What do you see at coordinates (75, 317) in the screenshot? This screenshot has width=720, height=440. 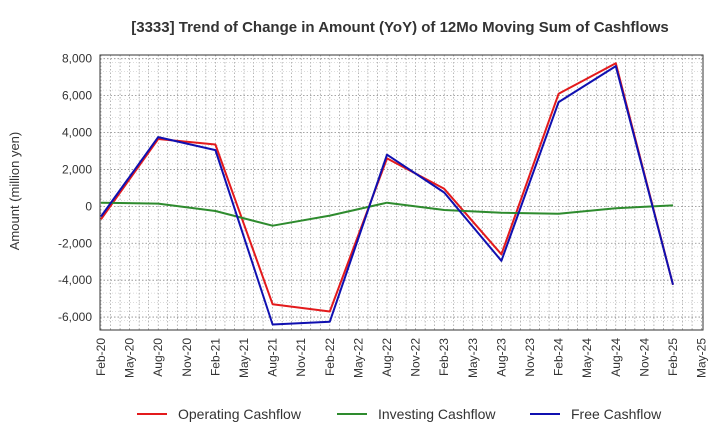 I see `y-tick-label: -6,000` at bounding box center [75, 317].